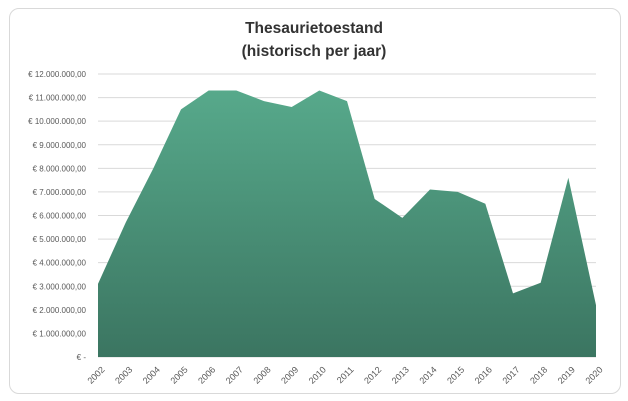  I want to click on x-tick-label: 2003, so click(123, 375).